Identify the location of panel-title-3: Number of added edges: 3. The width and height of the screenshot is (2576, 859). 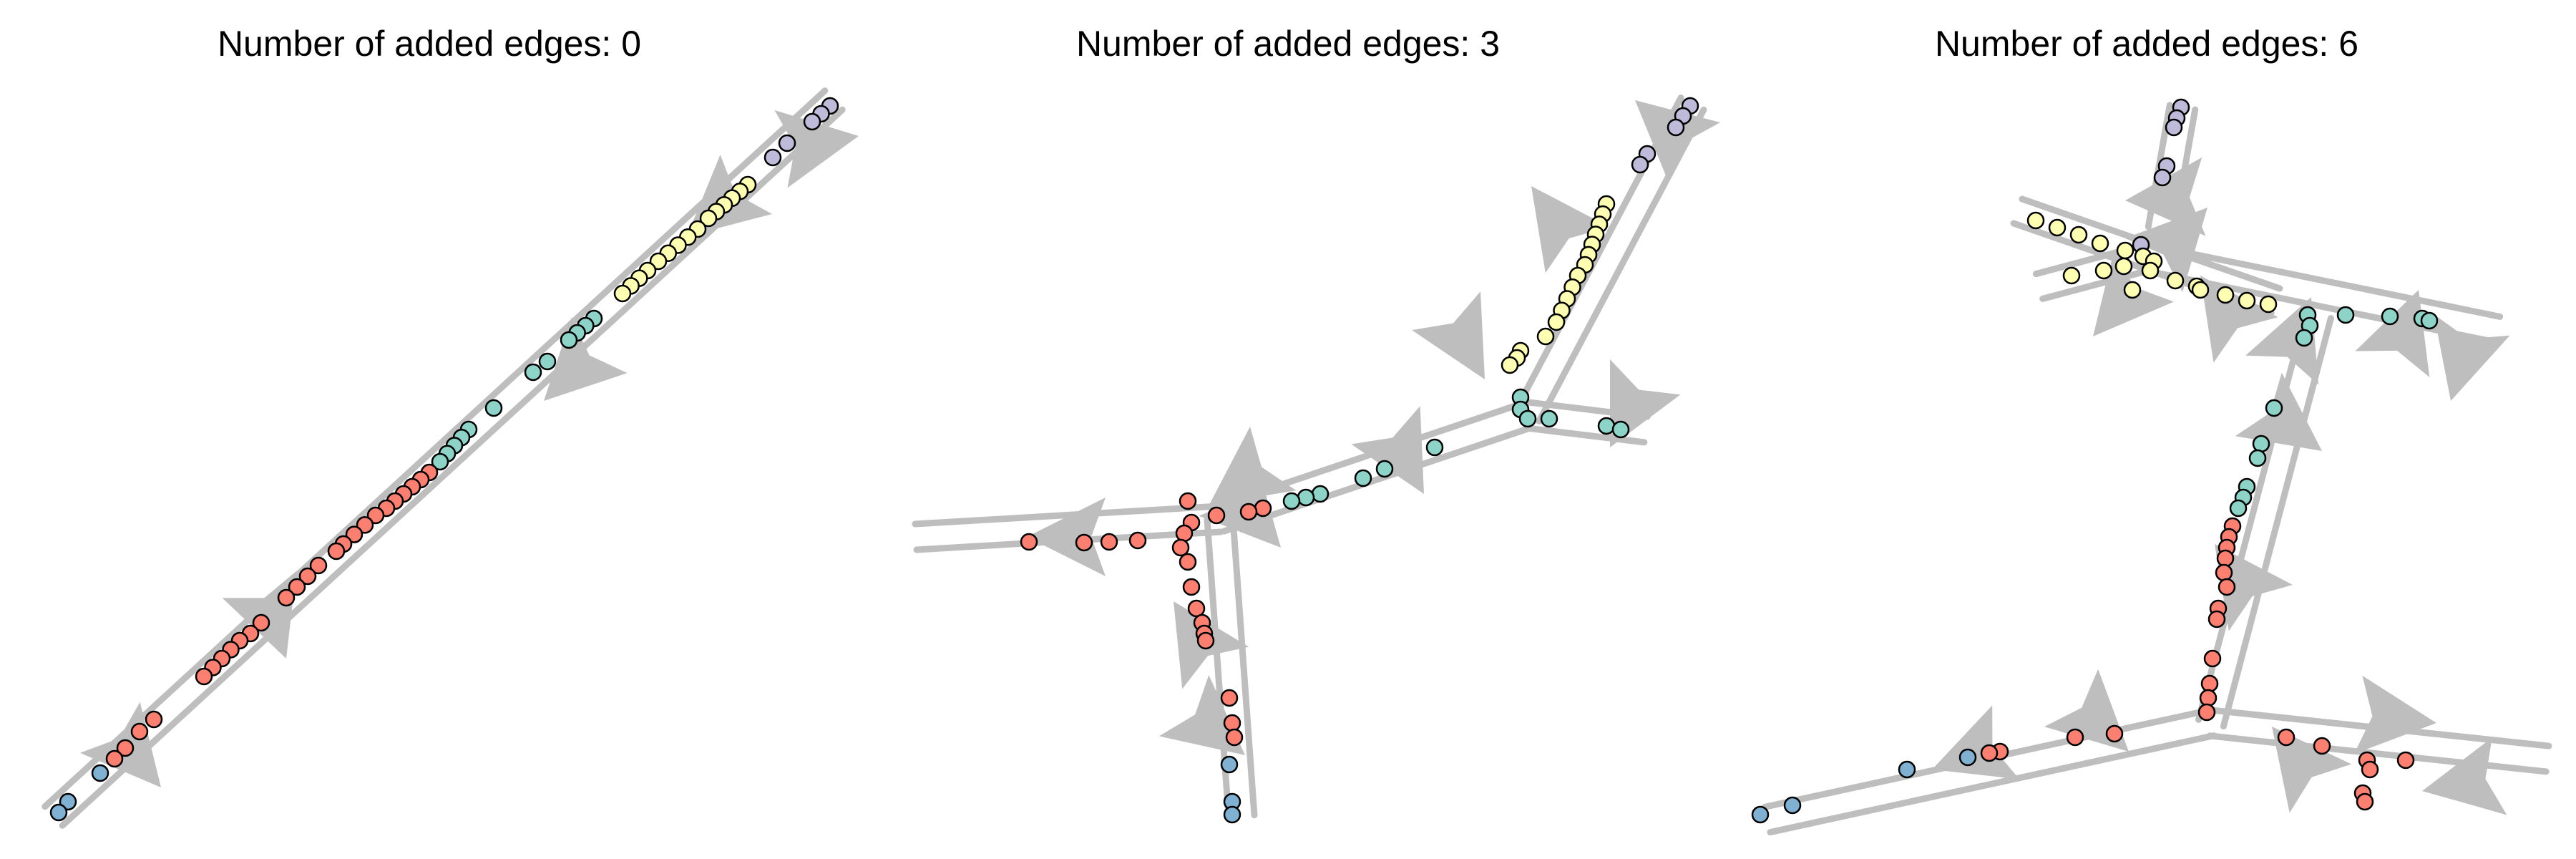
(1288, 44).